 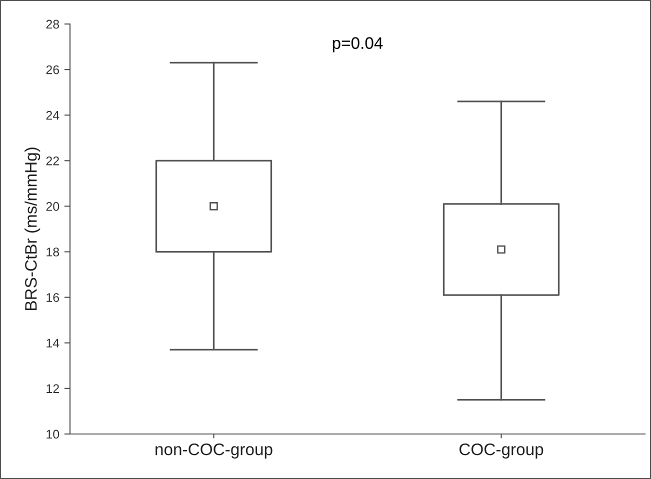 What do you see at coordinates (53, 297) in the screenshot?
I see `y-tick-label: 16` at bounding box center [53, 297].